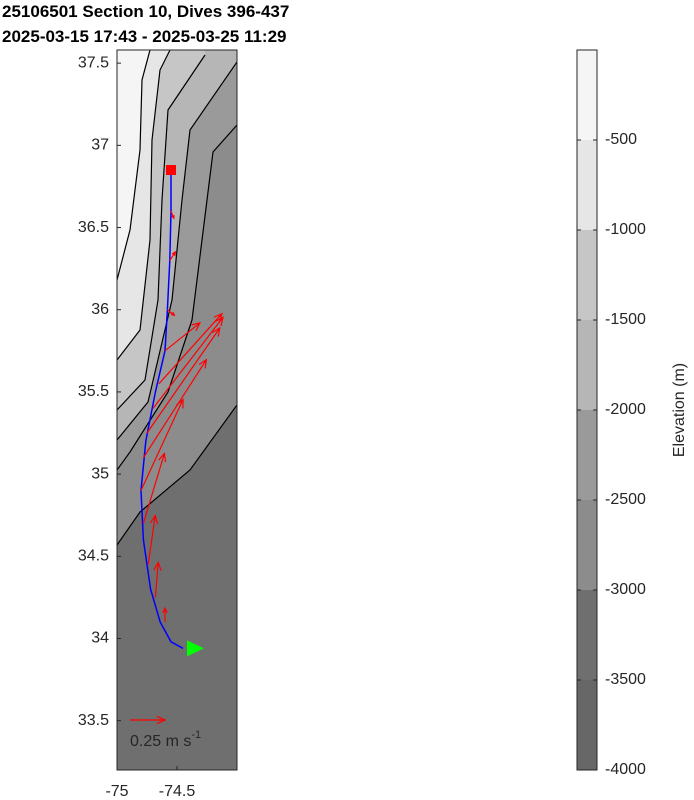 Image resolution: width=694 pixels, height=800 pixels. Describe the element at coordinates (625, 679) in the screenshot. I see `colorbar-tick-label: -3500` at that location.